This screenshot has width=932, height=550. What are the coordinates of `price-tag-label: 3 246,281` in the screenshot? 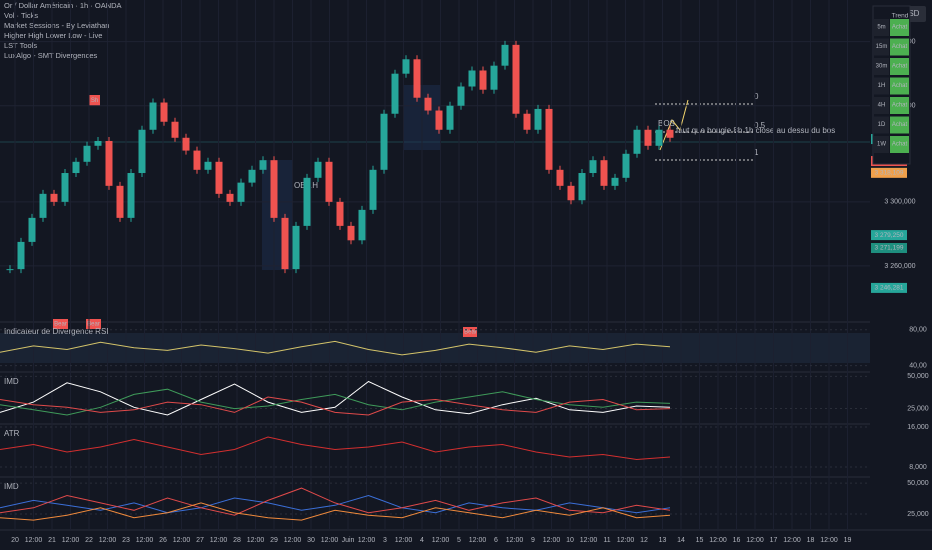 It's located at (889, 288).